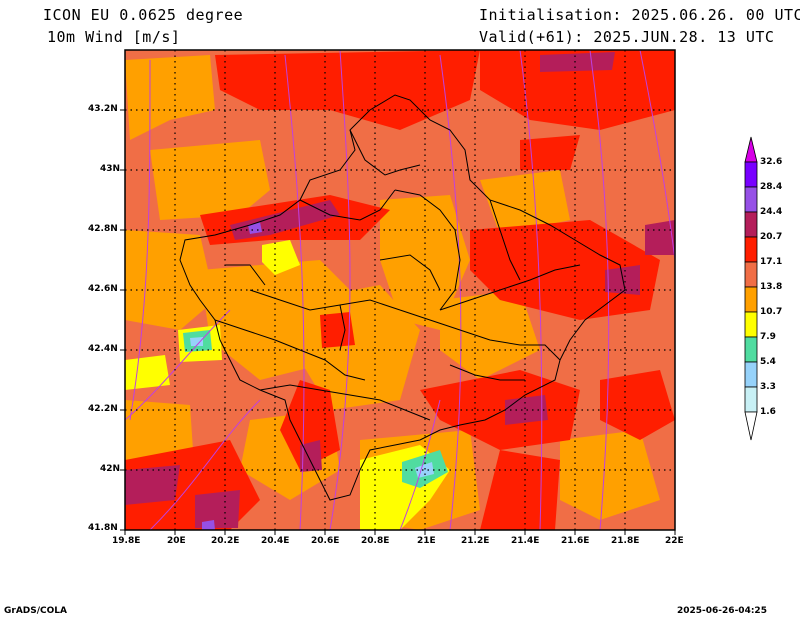 The height and width of the screenshot is (618, 800). Describe the element at coordinates (722, 611) in the screenshot. I see `footer-timestamp: 2025-06-26-04:25` at that location.